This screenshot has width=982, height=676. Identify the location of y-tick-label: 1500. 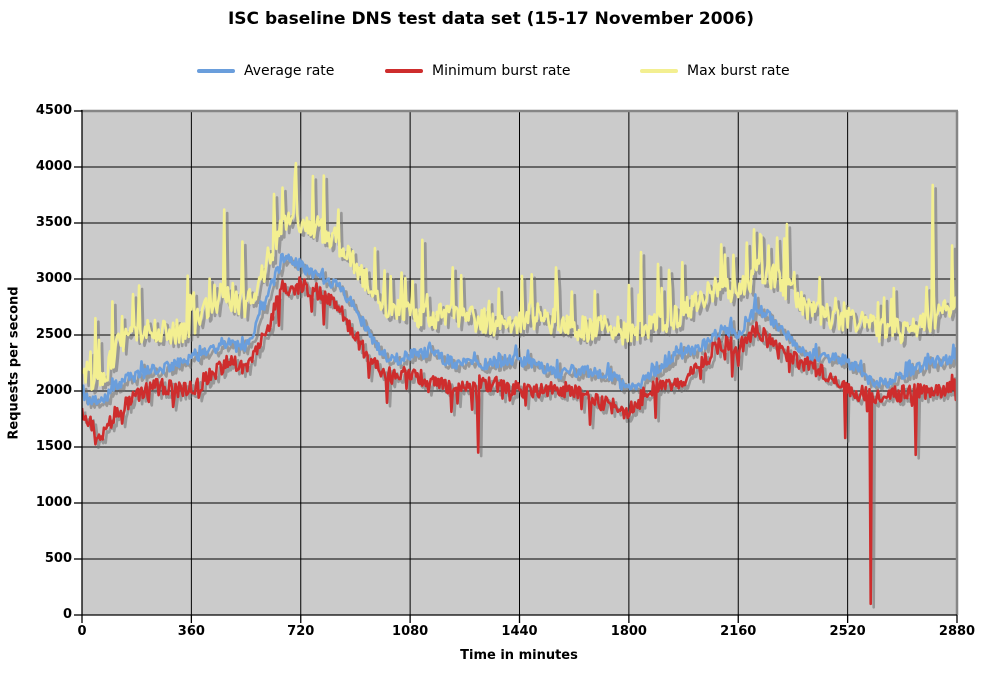
(53, 446).